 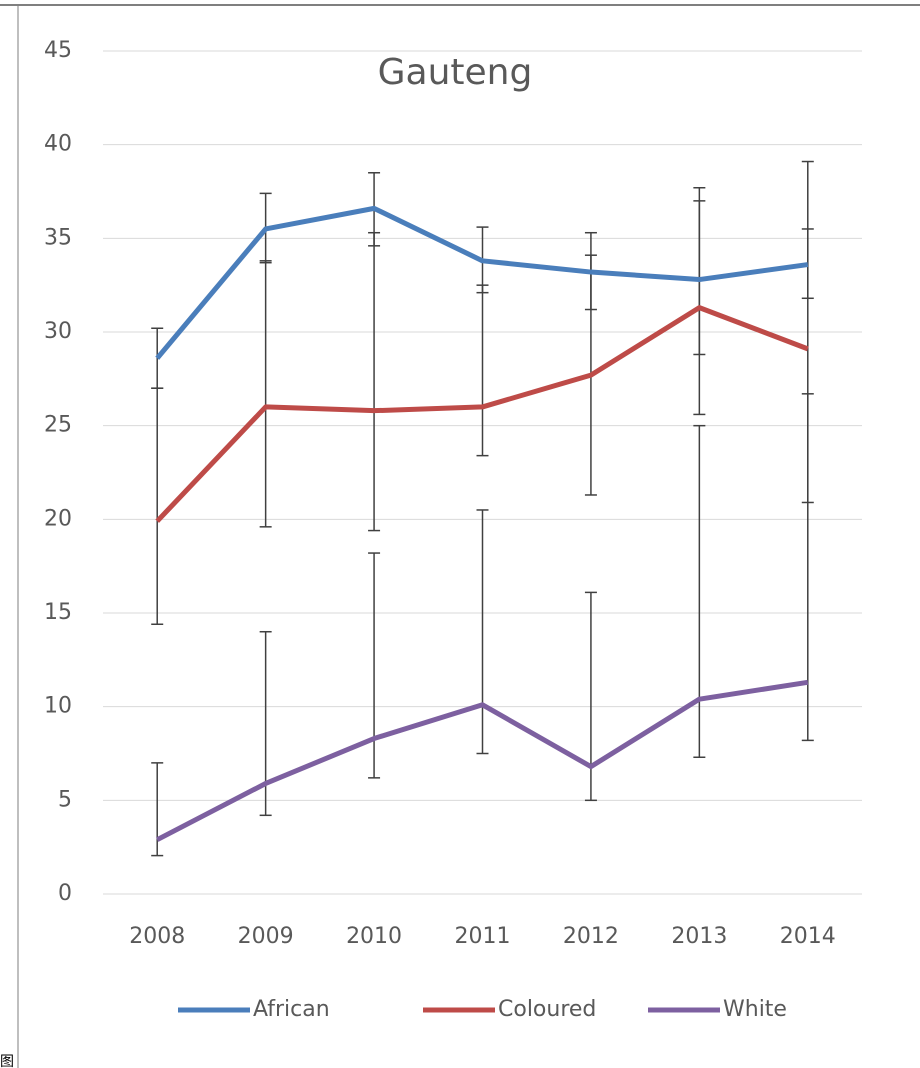 I want to click on x-tick-label: 2012, so click(x=591, y=936).